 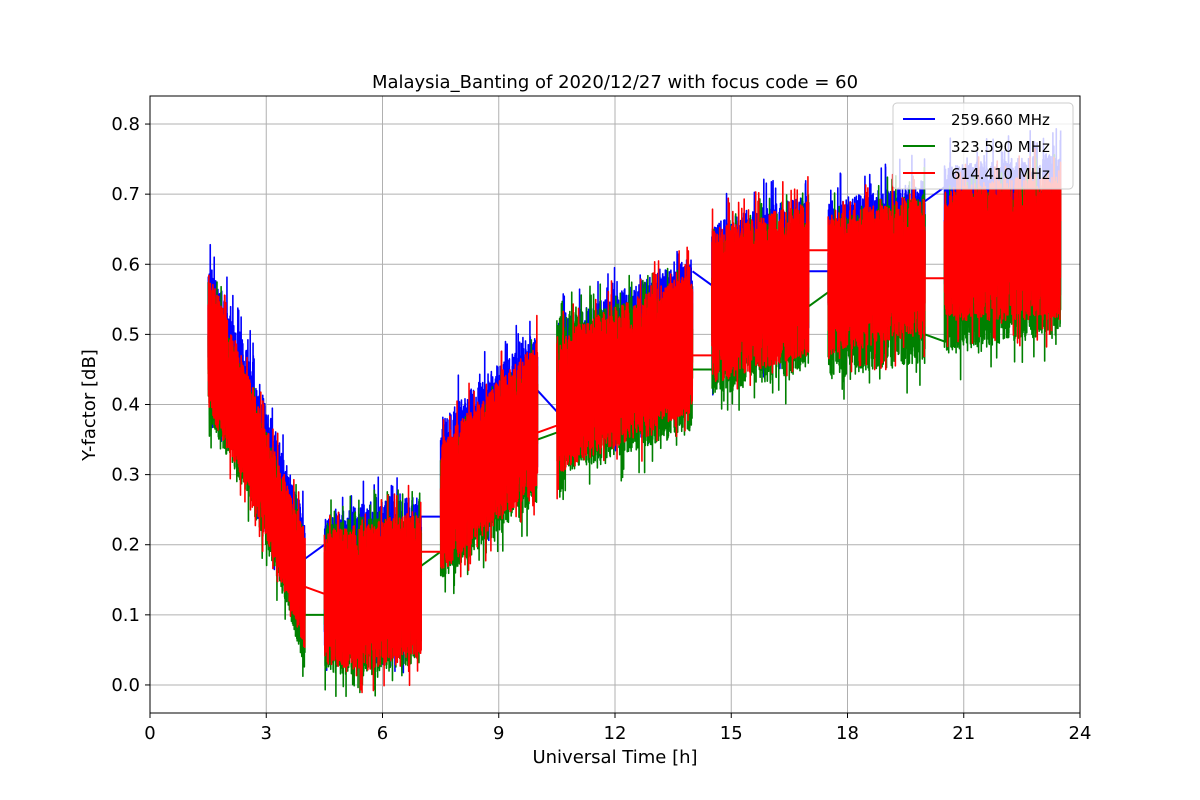 What do you see at coordinates (382, 733) in the screenshot?
I see `x-tick-label: 6` at bounding box center [382, 733].